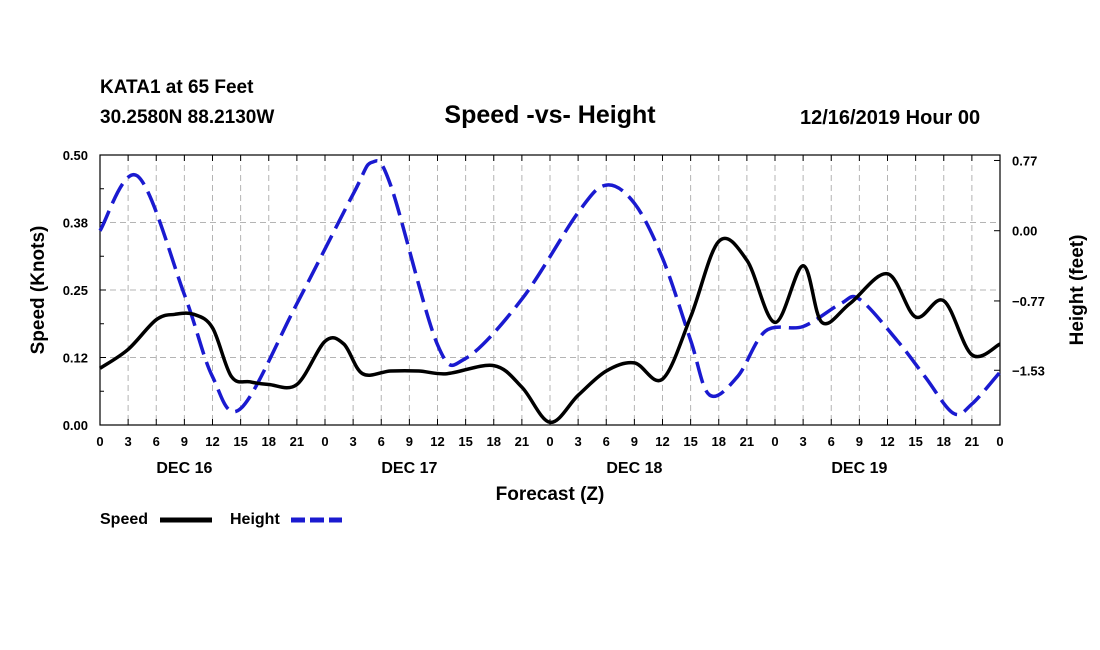  Describe the element at coordinates (75, 425) in the screenshot. I see `y-left-tick-label: 0.00` at that location.